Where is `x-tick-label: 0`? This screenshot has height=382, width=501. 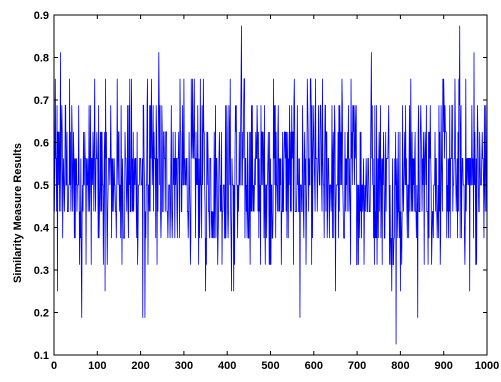 x-tick-label: 0 is located at coordinates (54, 366).